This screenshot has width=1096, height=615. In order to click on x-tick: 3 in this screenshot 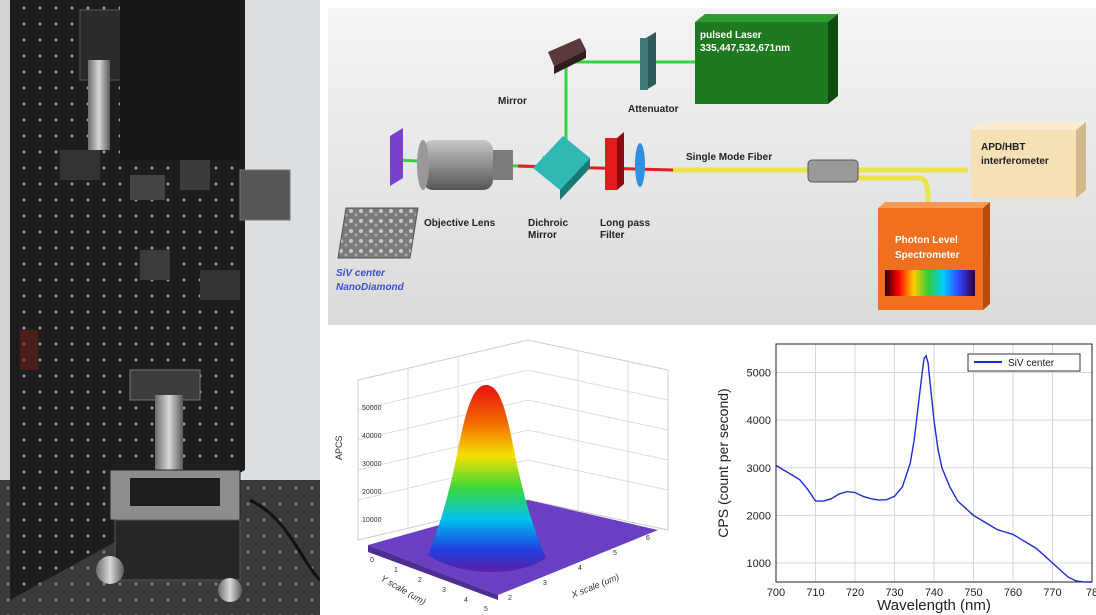, I will do `click(545, 583)`.